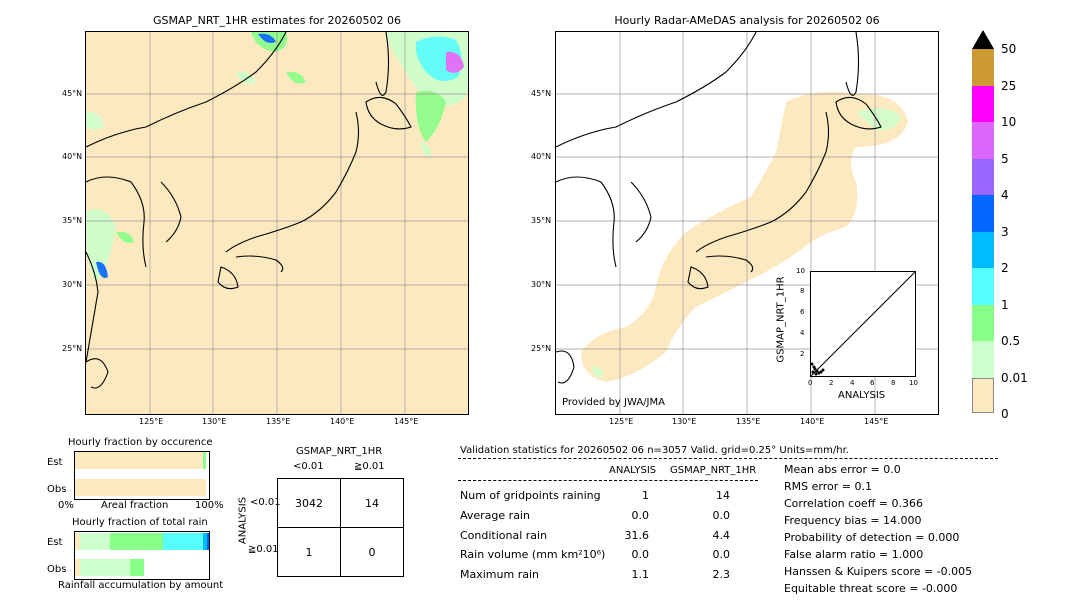  What do you see at coordinates (1005, 195) in the screenshot?
I see `colorbar-label: 4` at bounding box center [1005, 195].